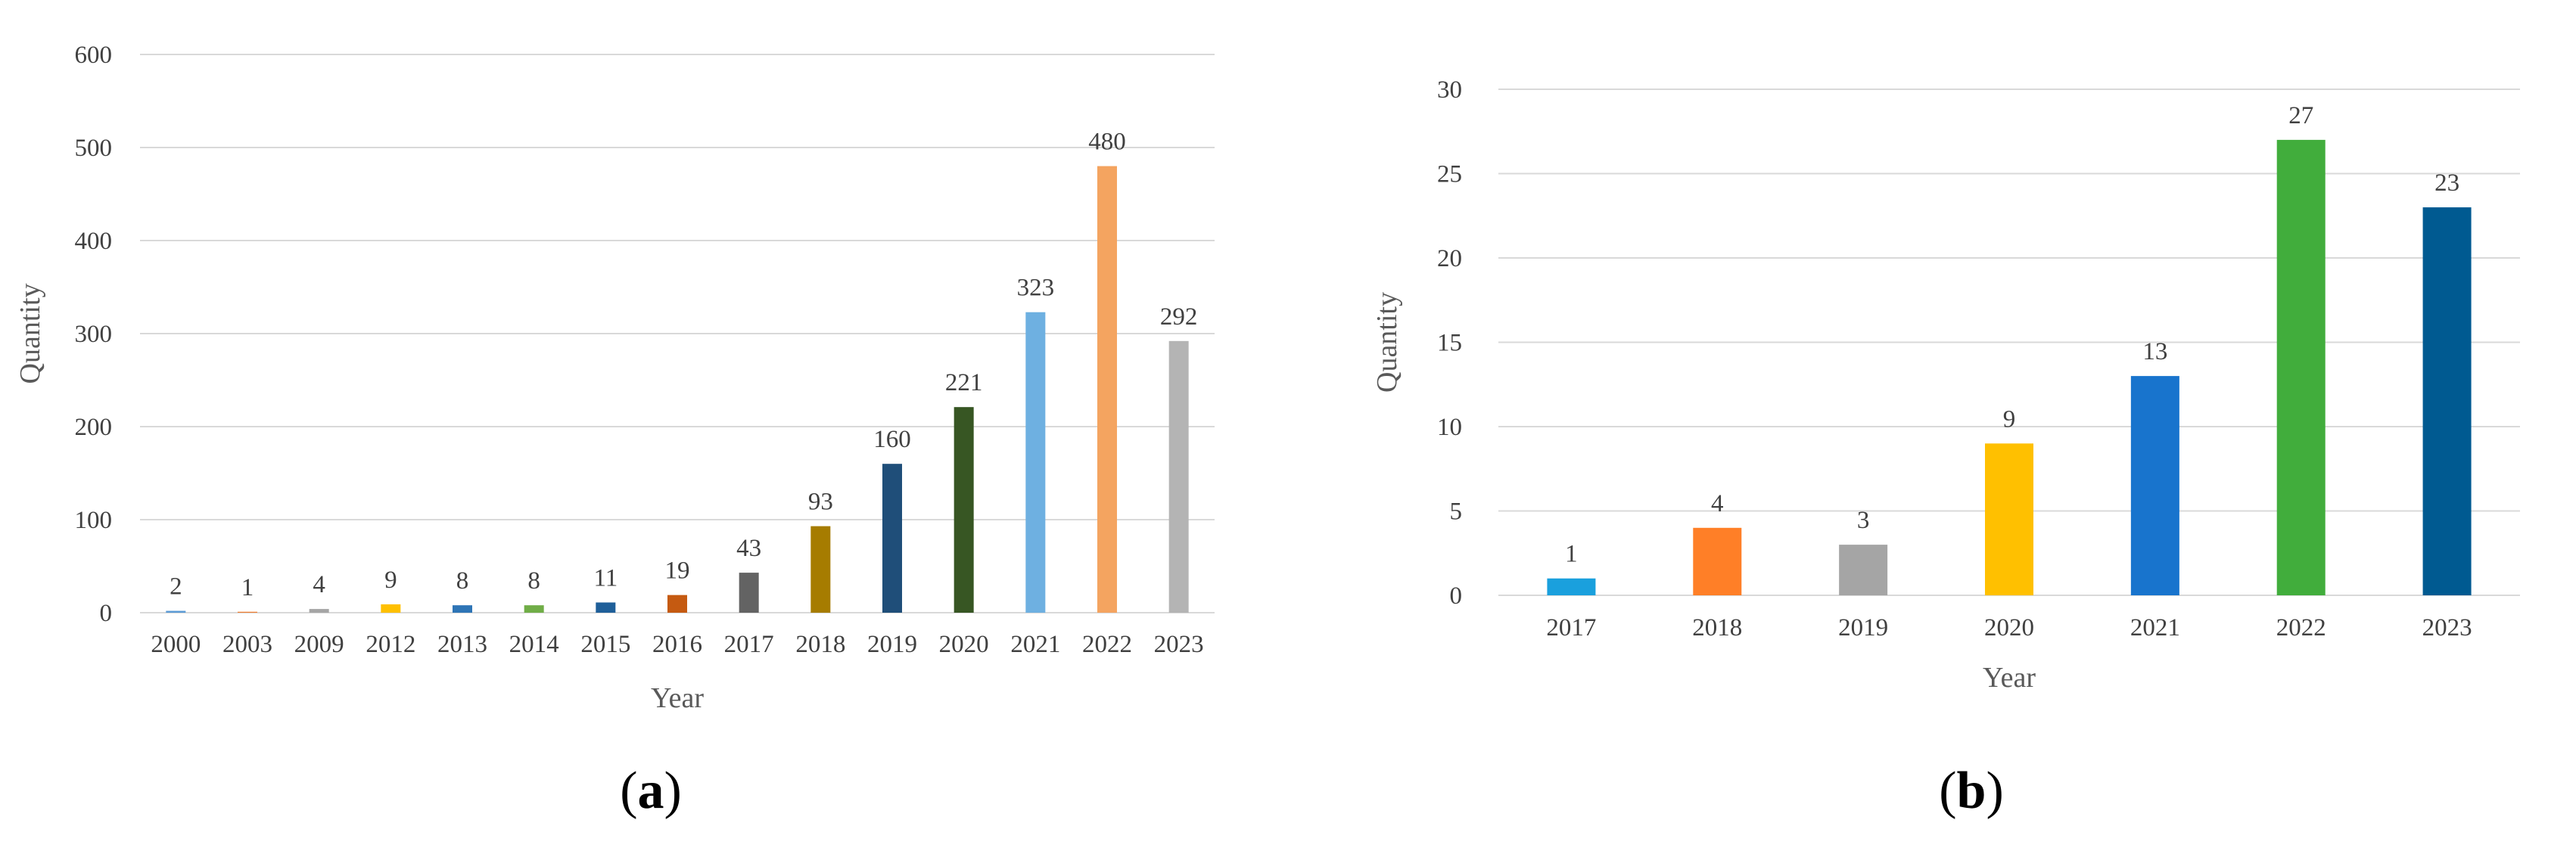 This screenshot has width=2576, height=854. Describe the element at coordinates (821, 503) in the screenshot. I see `data-label: 93` at that location.